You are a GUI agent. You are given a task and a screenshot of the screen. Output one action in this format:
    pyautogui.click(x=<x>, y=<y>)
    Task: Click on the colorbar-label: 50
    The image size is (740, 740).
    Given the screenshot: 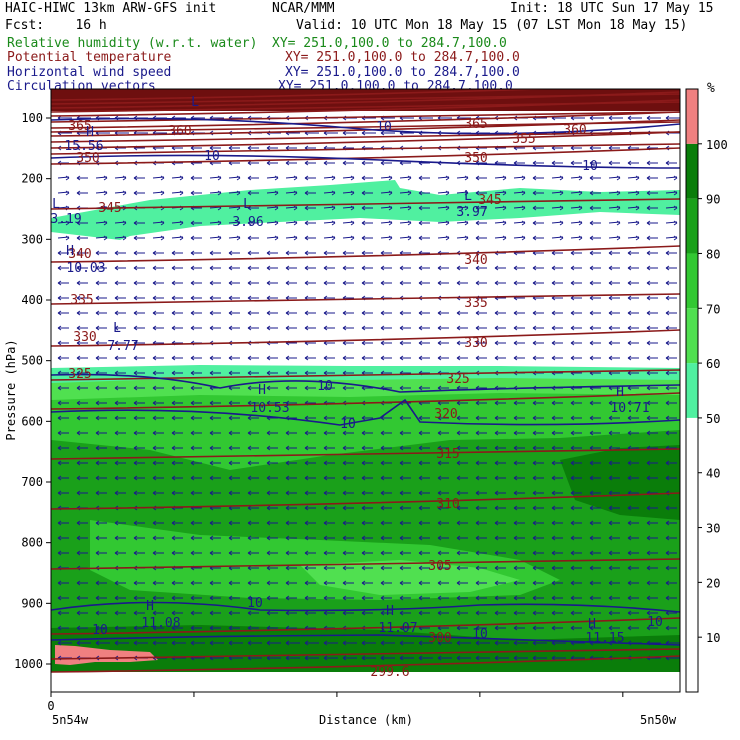 What is the action you would take?
    pyautogui.click(x=713, y=419)
    